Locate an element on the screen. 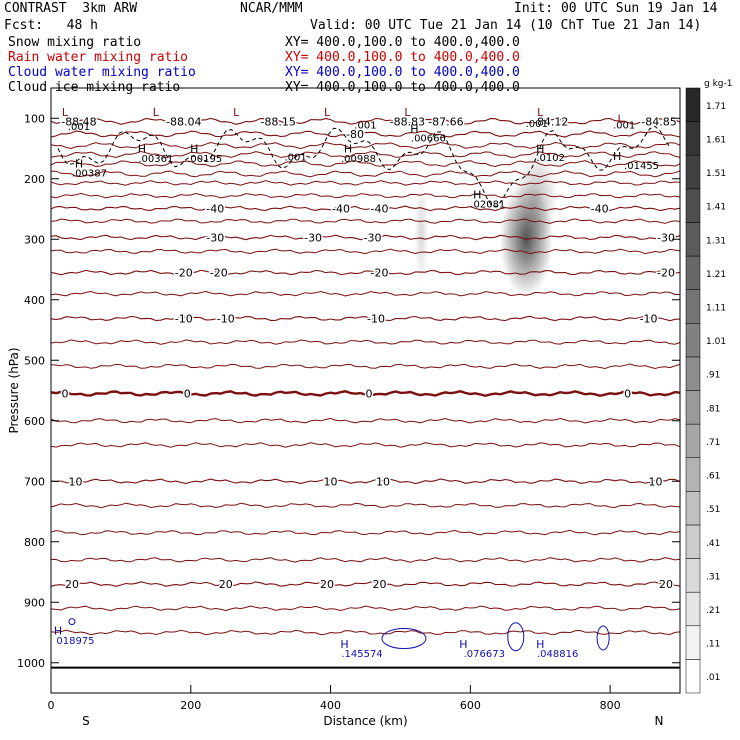 The height and width of the screenshot is (740, 740). cloud-water-layer: 018975 .145574 .076673 .048816 is located at coordinates (333, 639).